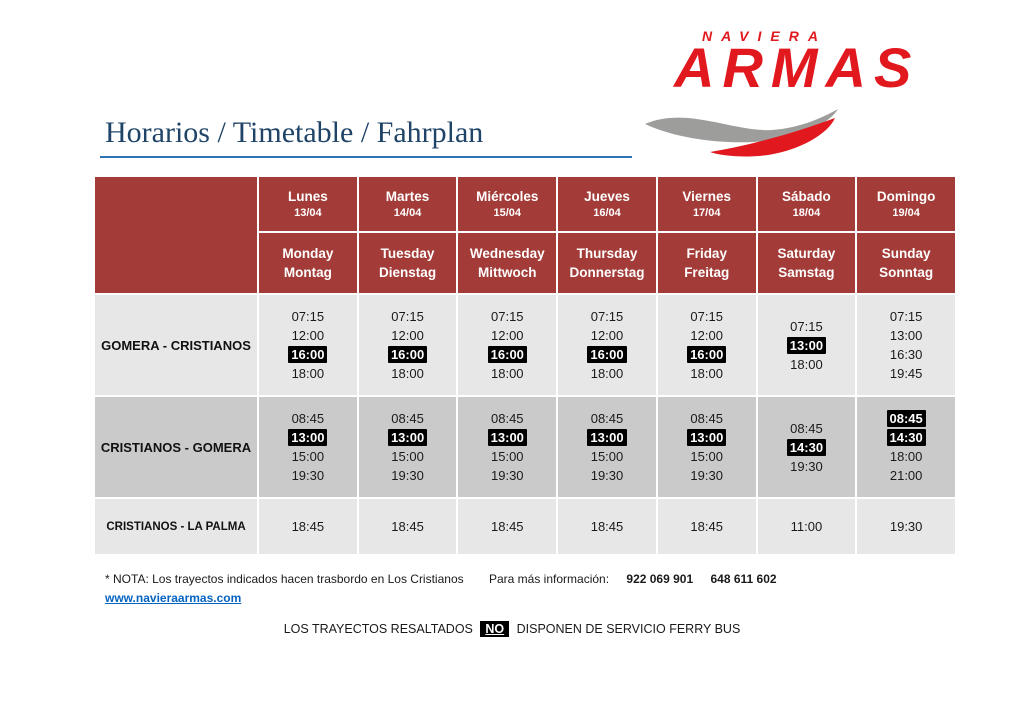 This screenshot has width=1024, height=724. Describe the element at coordinates (660, 579) in the screenshot. I see `phone-number-1: 922 069 901` at that location.